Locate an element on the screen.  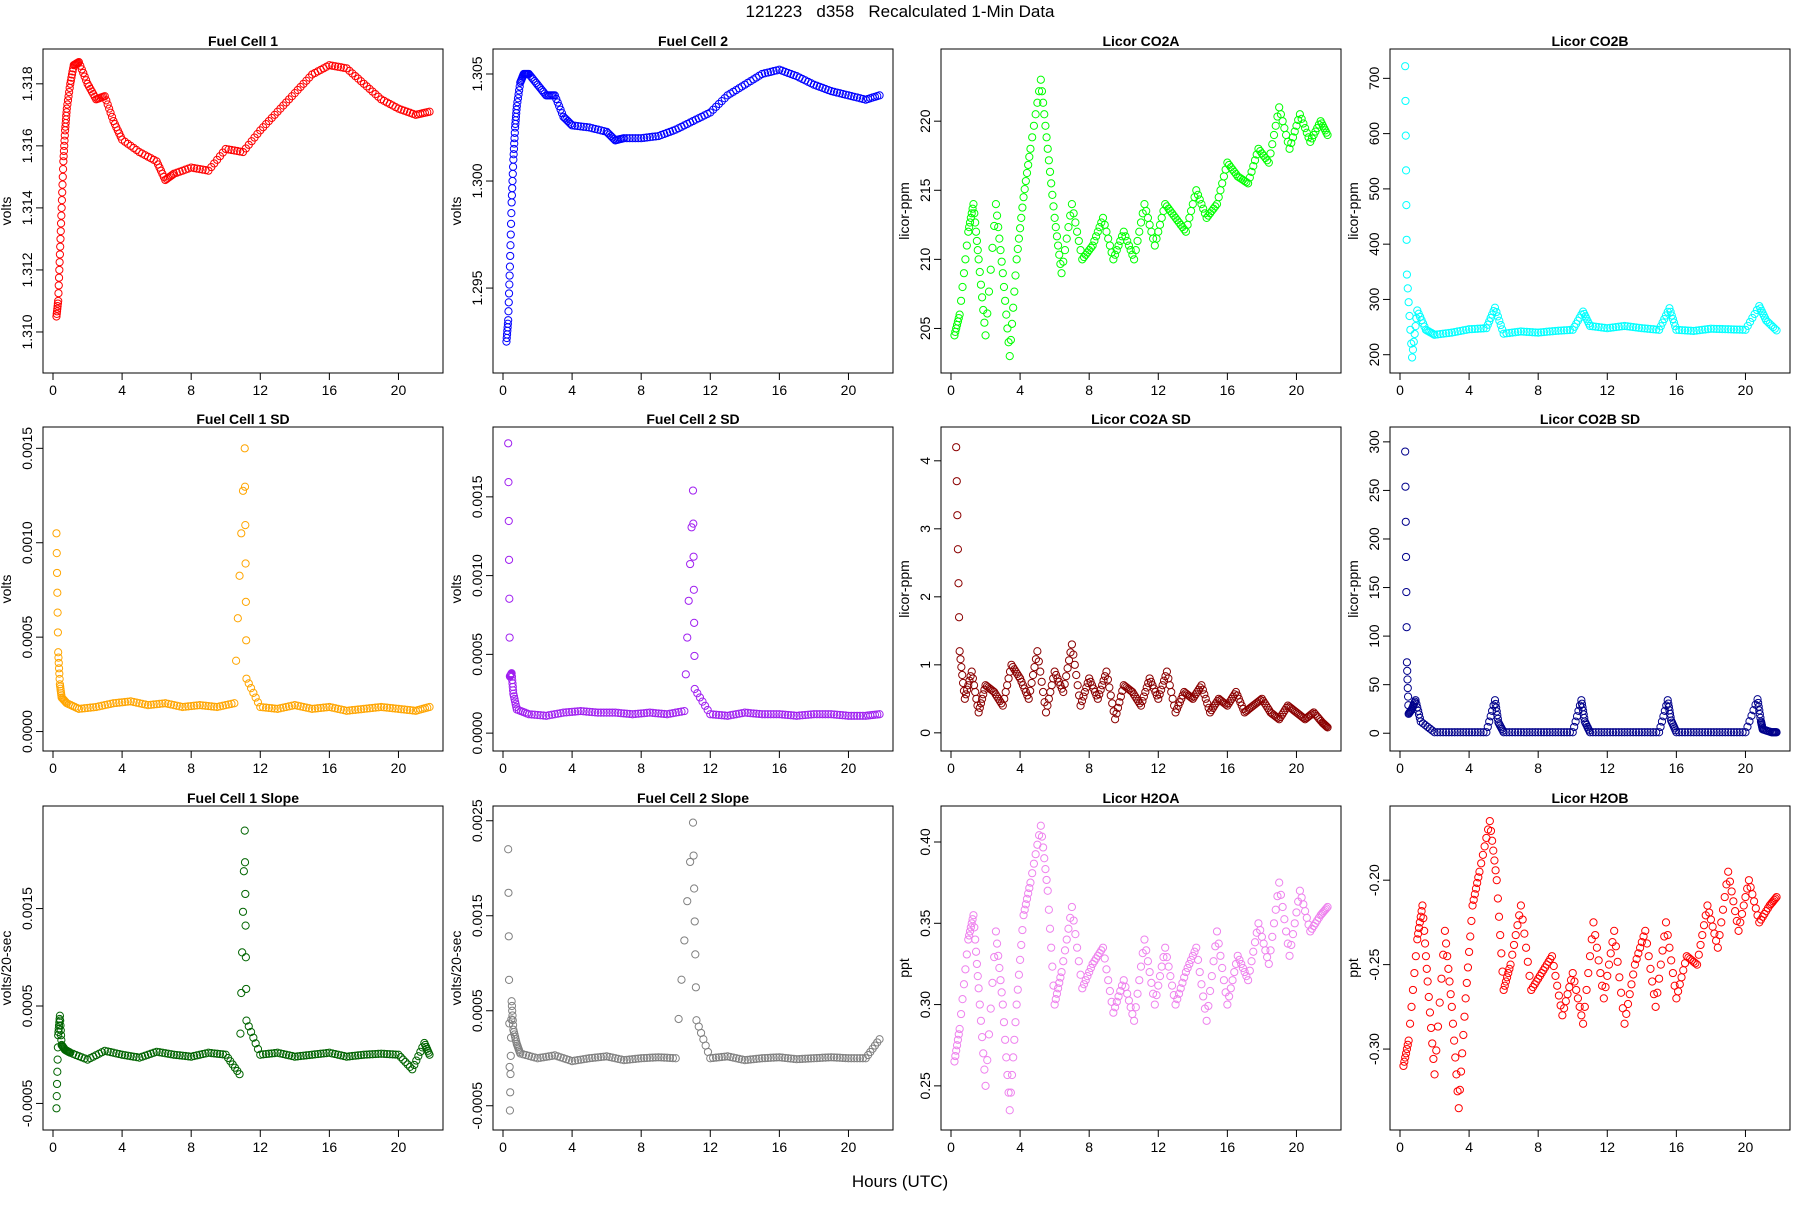
y-tick-label: 200 is located at coordinates (1374, 539).